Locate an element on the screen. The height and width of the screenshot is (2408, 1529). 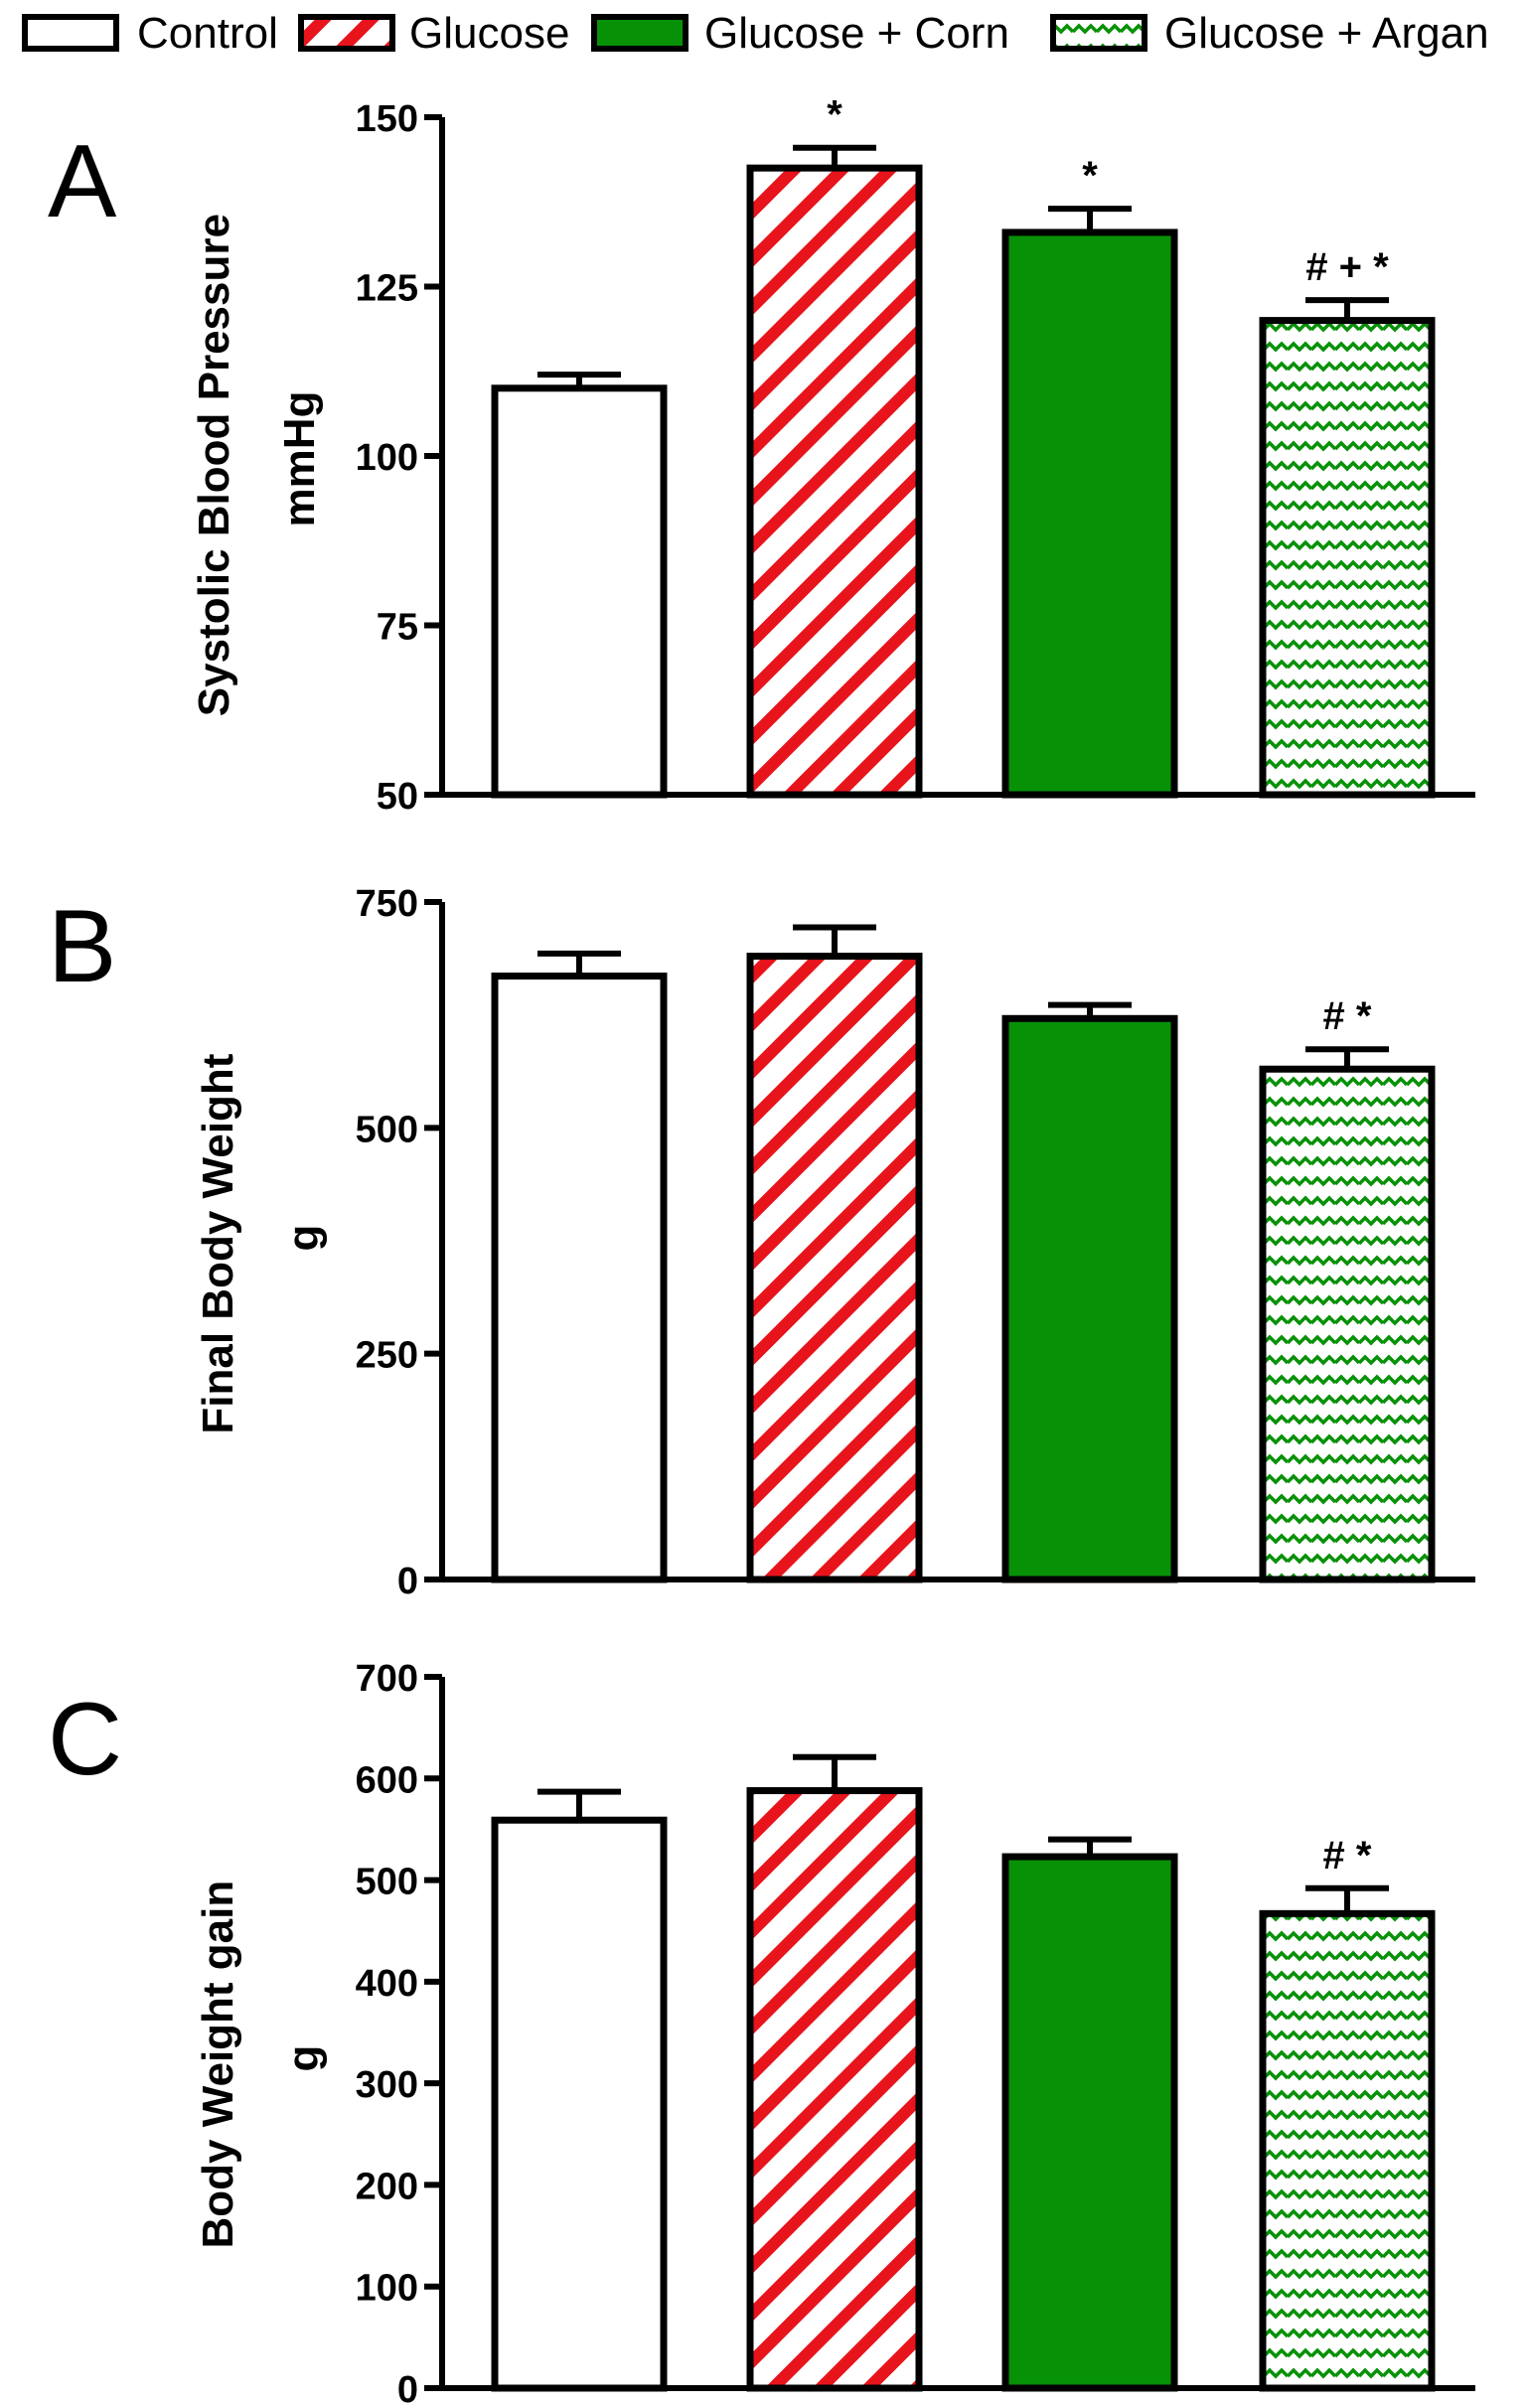
panel-label: B is located at coordinates (82, 947).